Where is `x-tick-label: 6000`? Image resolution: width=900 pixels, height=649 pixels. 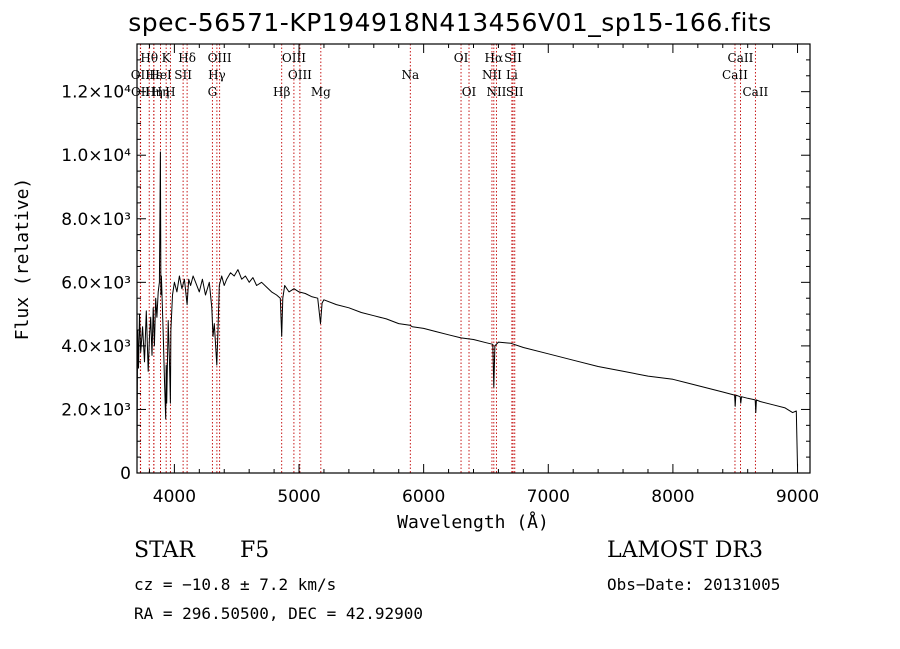 x-tick-label: 6000 is located at coordinates (423, 497).